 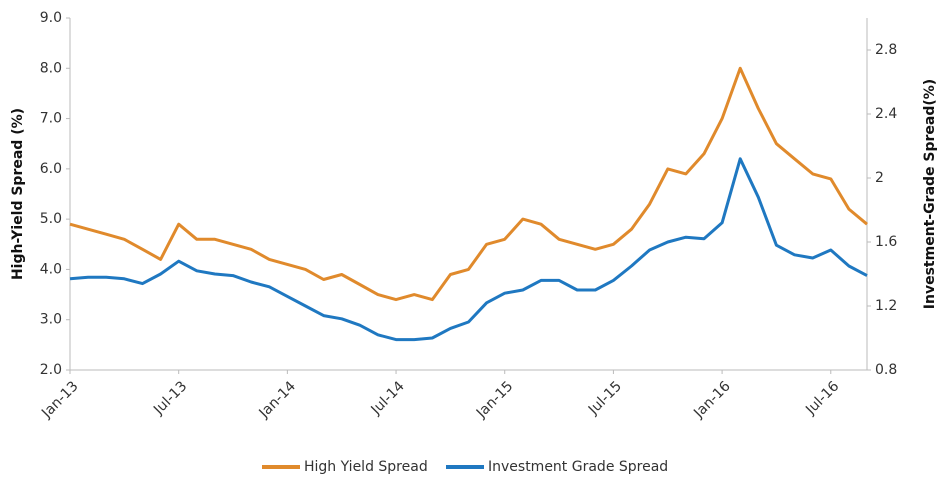 I want to click on x-tick-label: Jul-13, so click(x=170, y=398).